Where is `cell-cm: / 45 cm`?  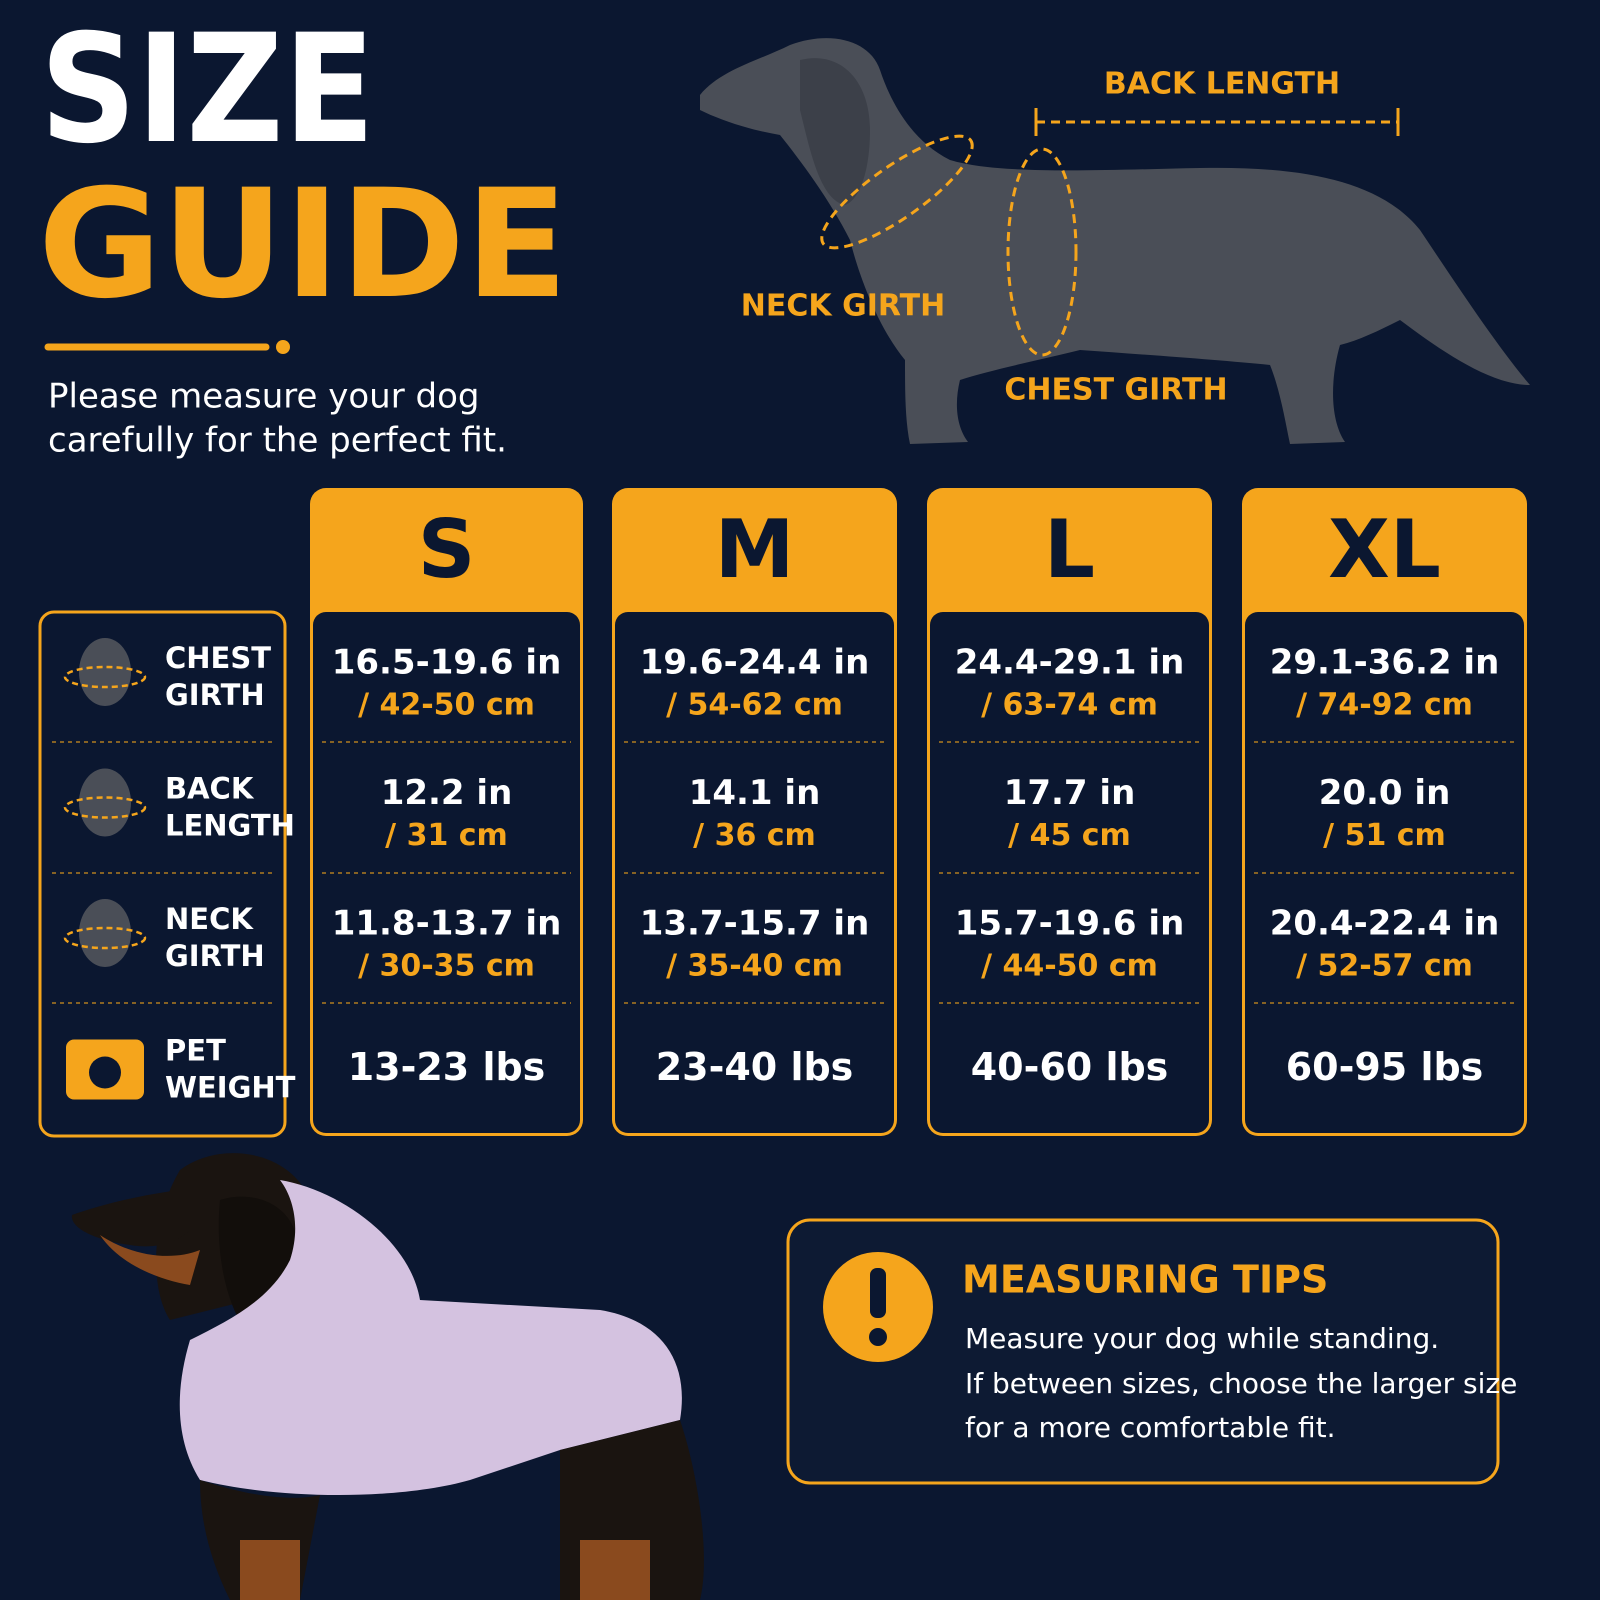
cell-cm: / 45 cm is located at coordinates (1069, 835).